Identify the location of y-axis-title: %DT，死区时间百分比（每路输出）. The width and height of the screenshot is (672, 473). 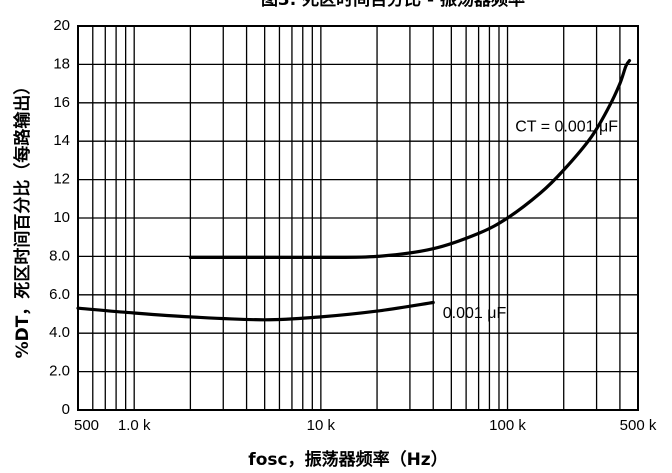
(22, 218).